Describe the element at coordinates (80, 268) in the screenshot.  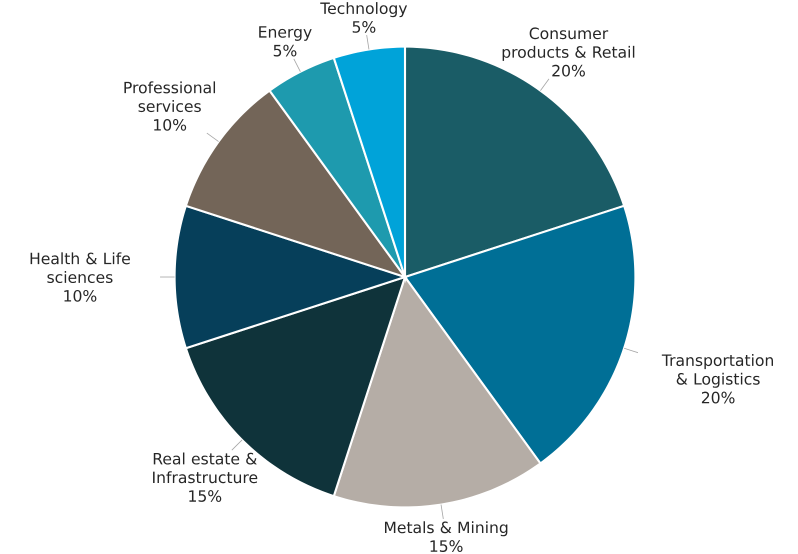
I see `slice-label: Health & Life sciences` at that location.